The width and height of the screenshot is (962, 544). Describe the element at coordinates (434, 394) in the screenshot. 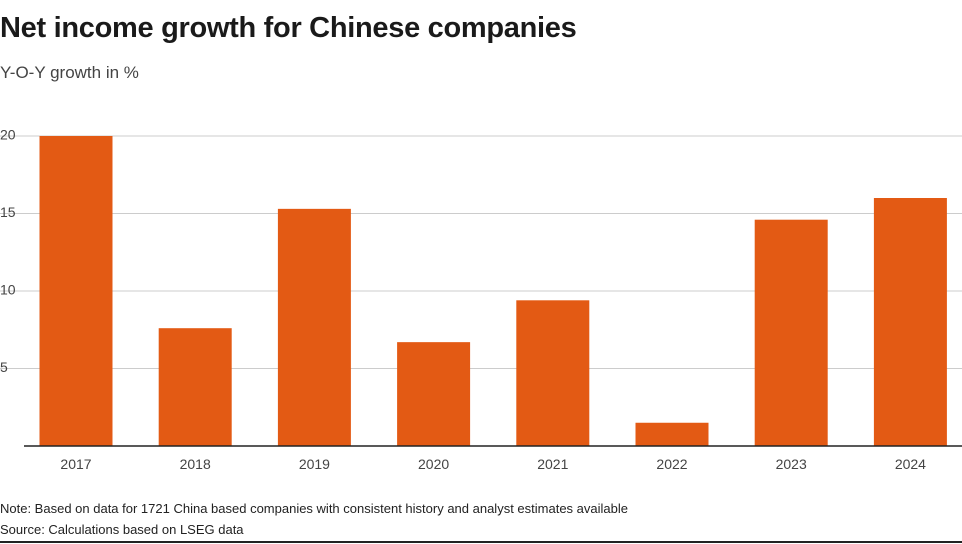

I see `bar-2020` at that location.